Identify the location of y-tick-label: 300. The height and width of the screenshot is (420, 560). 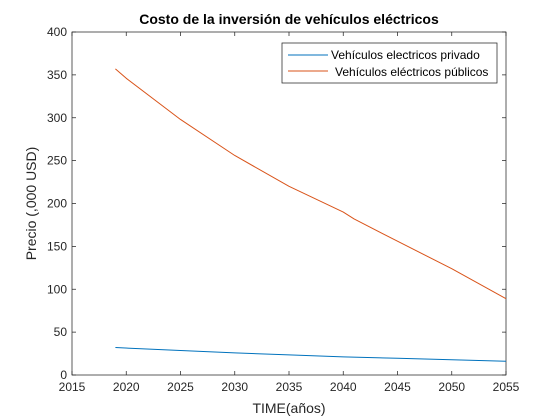
(57, 118).